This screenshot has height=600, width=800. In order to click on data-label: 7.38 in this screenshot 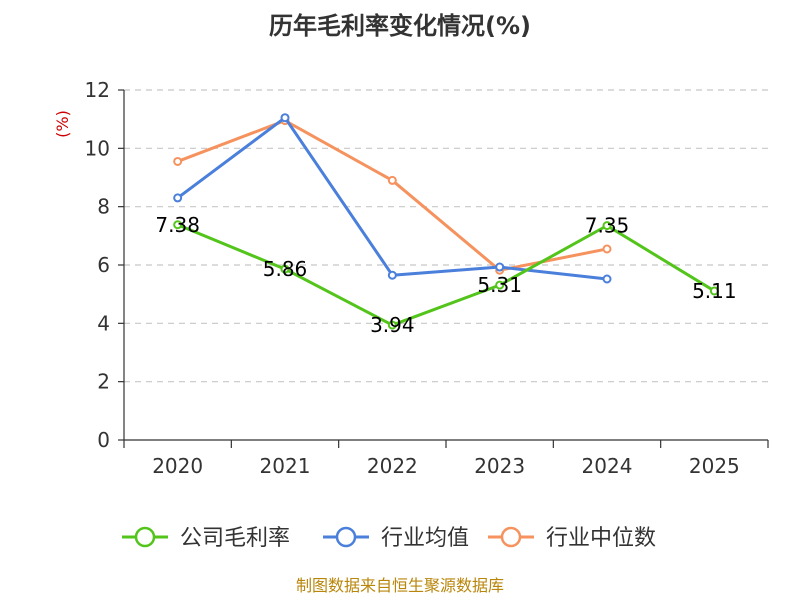, I will do `click(177, 225)`.